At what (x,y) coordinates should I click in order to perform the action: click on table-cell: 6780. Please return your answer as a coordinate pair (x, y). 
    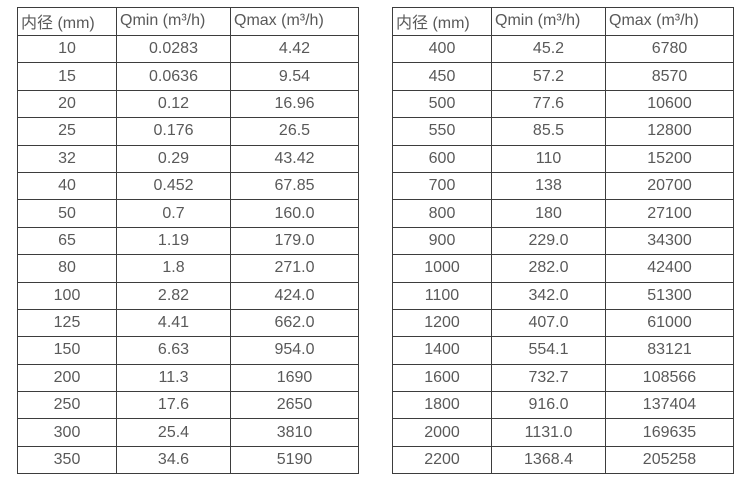
    Looking at the image, I should click on (669, 49).